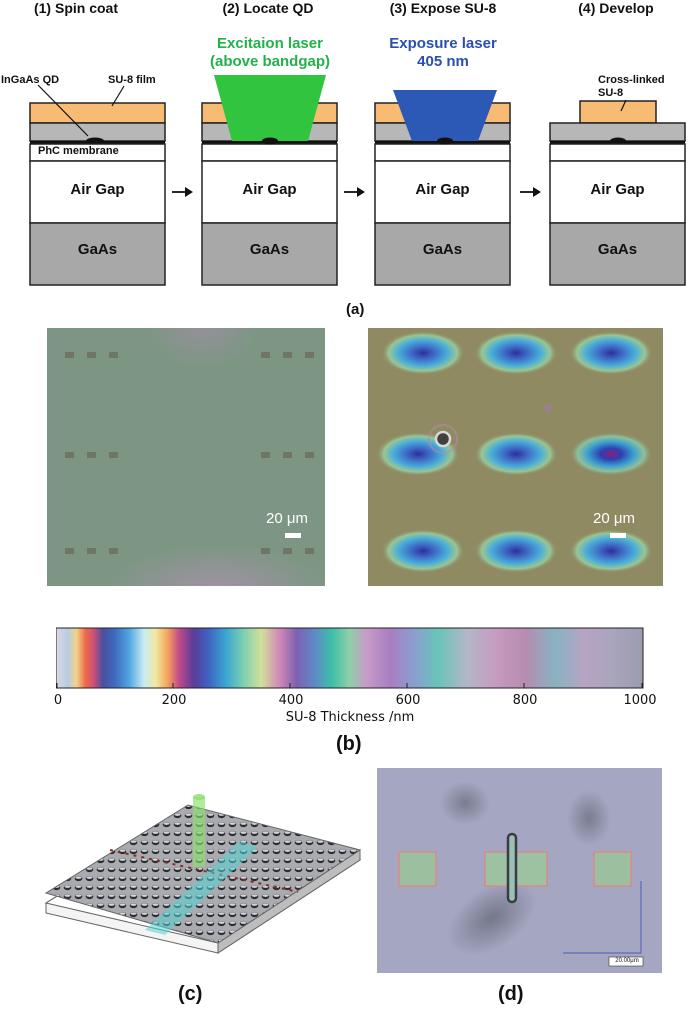 Image resolution: width=700 pixels, height=1009 pixels. What do you see at coordinates (118, 96) in the screenshot?
I see `su8-pointer-line` at bounding box center [118, 96].